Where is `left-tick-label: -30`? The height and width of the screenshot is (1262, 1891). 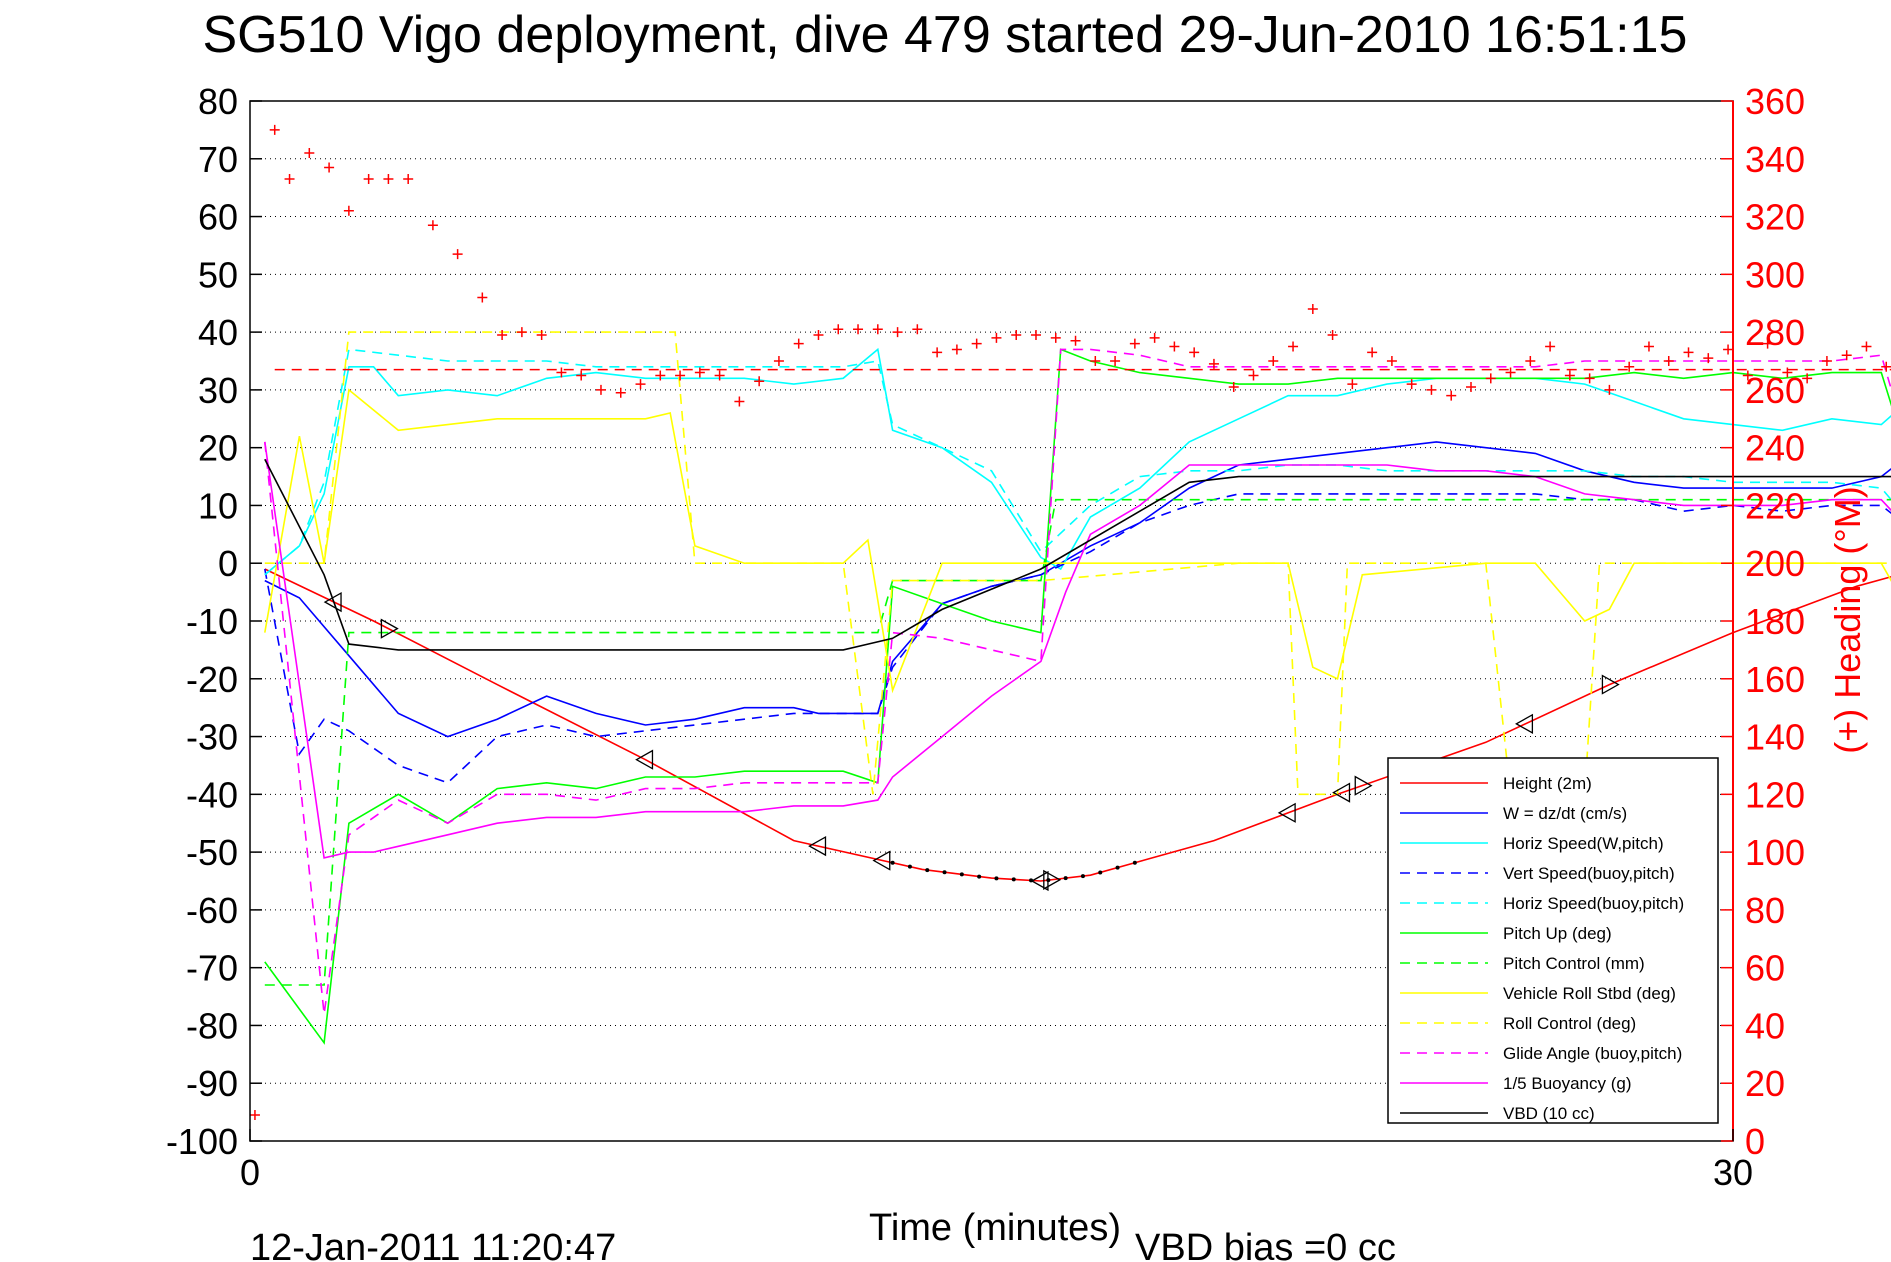
left-tick-label: -30 is located at coordinates (212, 737).